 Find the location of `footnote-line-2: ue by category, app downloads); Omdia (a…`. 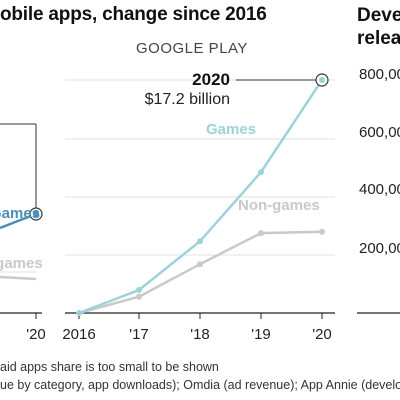

footnote-line-2: ue by category, app downloads); Omdia (a… is located at coordinates (200, 385).